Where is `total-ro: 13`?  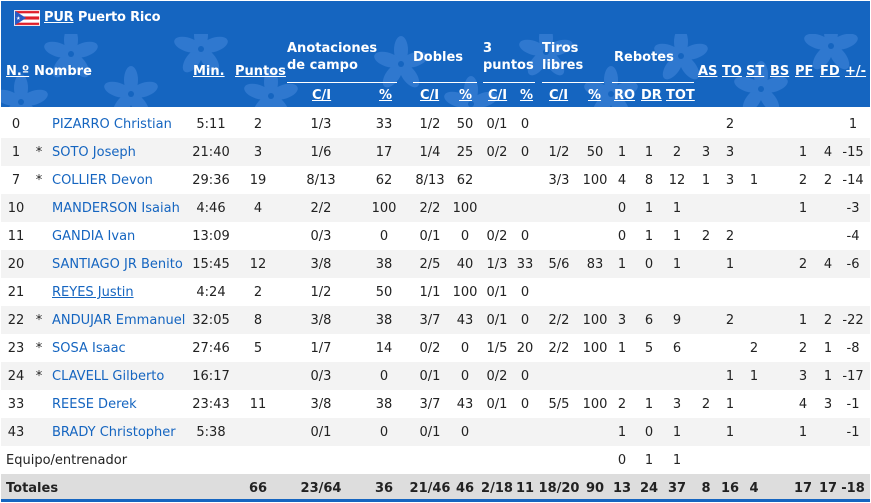
total-ro: 13 is located at coordinates (622, 488).